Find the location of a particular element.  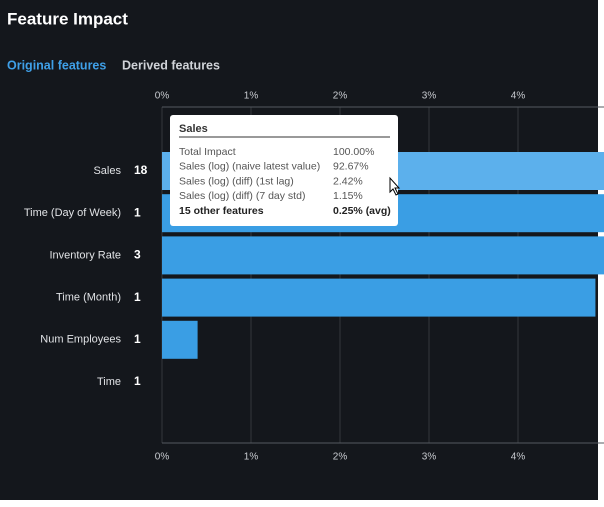

tooltip-value: 100.00% is located at coordinates (353, 152).